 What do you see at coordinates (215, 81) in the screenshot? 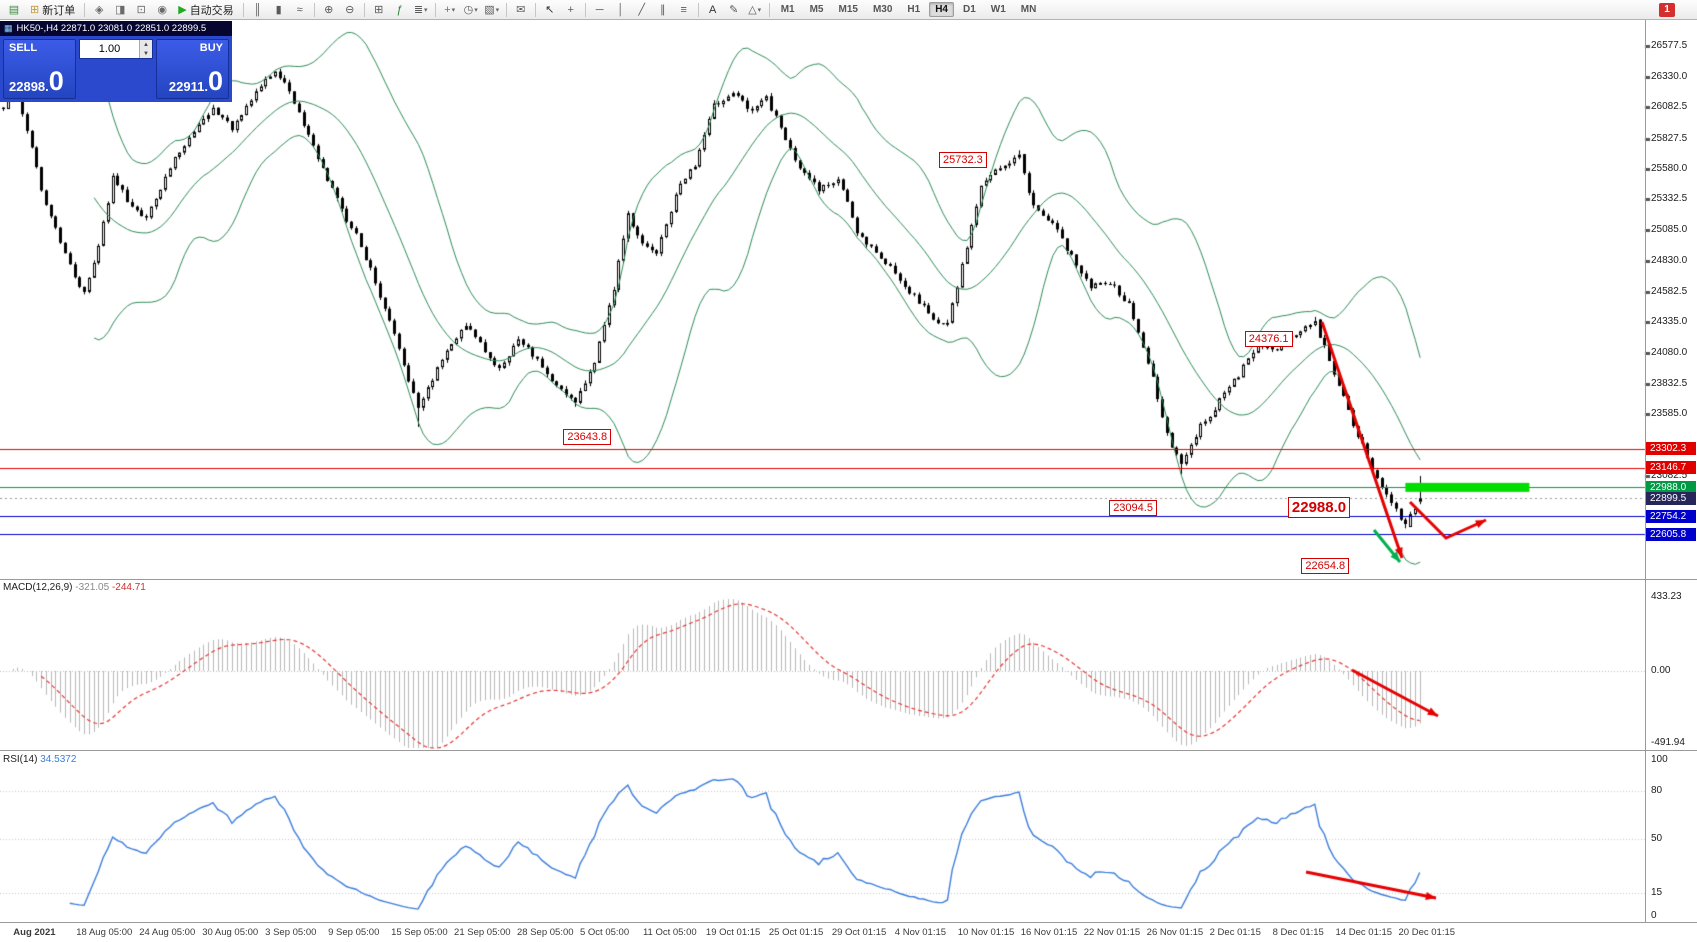
I see `buy-price-big: 0` at bounding box center [215, 81].